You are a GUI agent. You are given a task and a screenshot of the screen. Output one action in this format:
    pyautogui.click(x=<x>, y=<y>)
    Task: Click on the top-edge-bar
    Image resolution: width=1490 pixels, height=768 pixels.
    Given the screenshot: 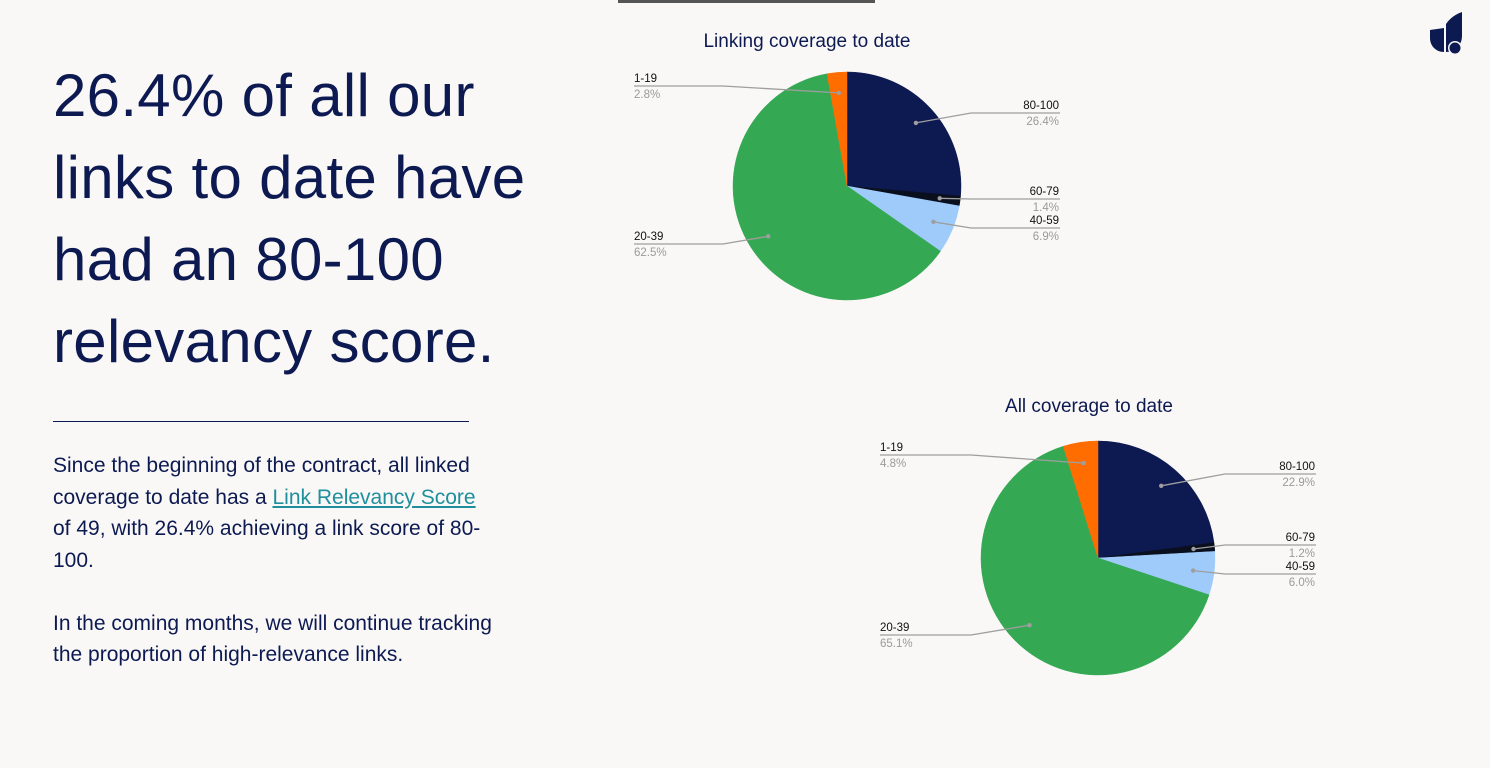 What is the action you would take?
    pyautogui.click(x=746, y=1)
    